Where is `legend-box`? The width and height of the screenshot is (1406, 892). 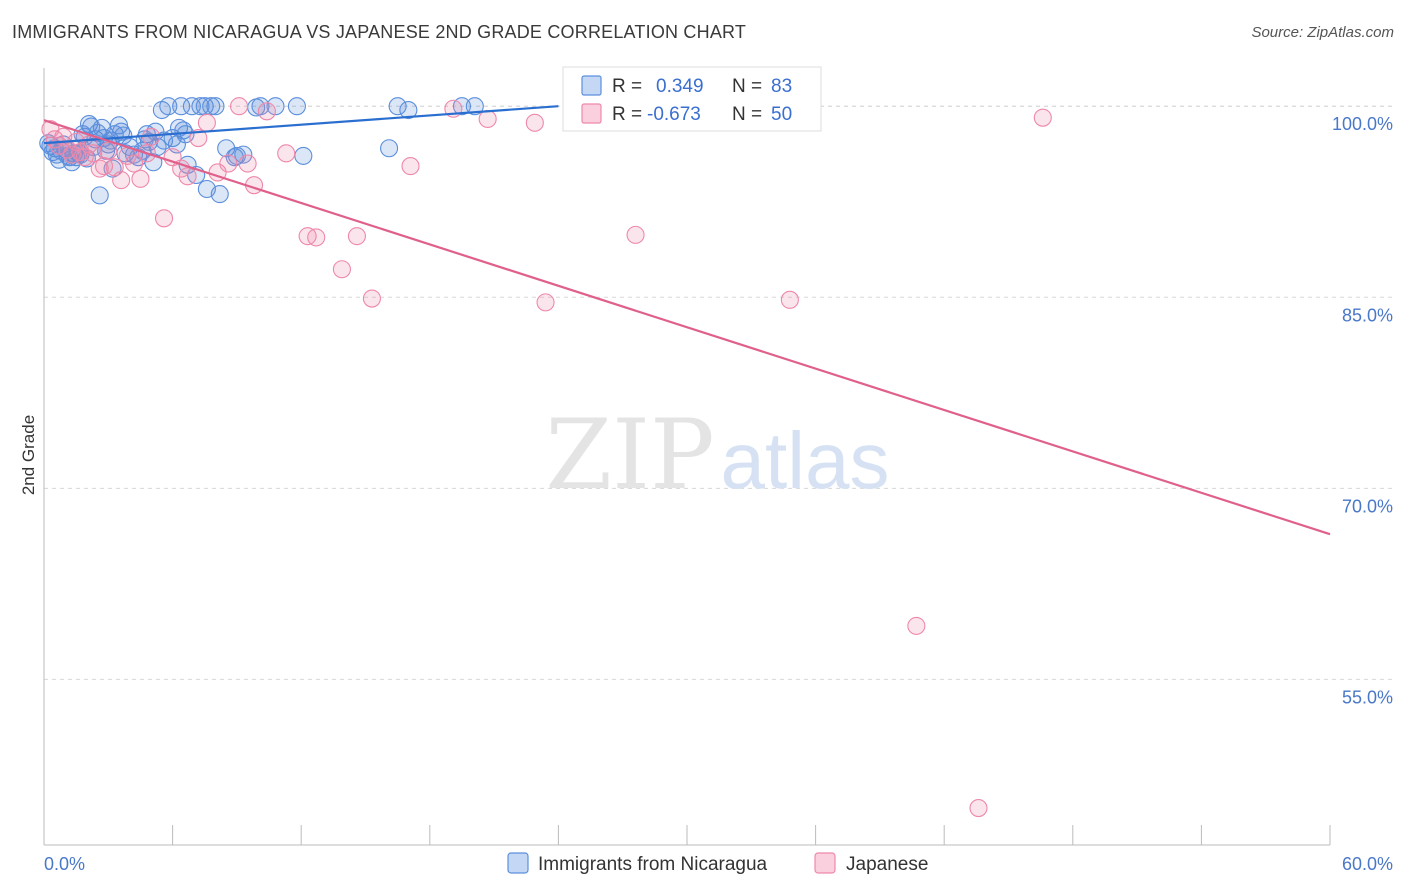
legend-box is located at coordinates (692, 99).